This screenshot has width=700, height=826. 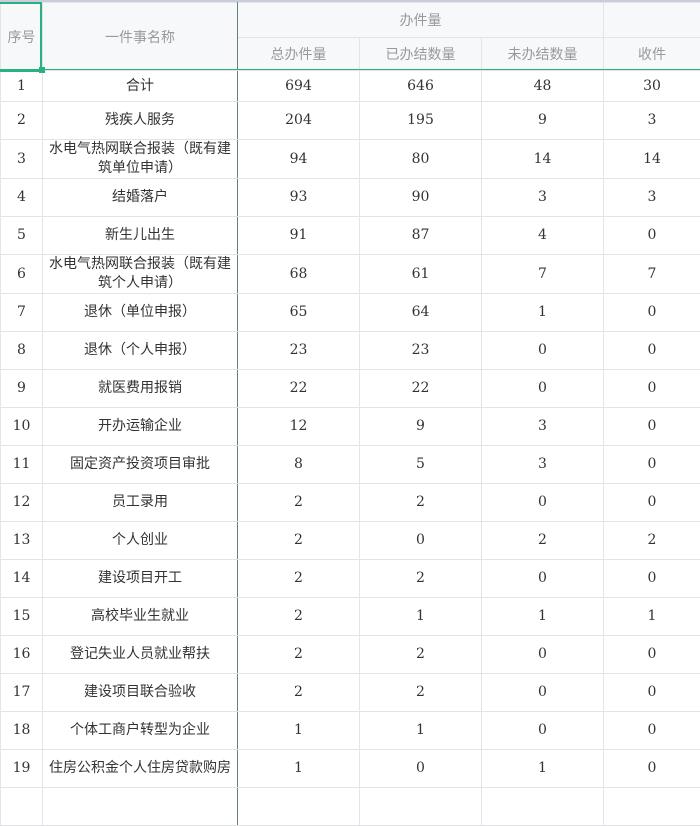 I want to click on cell-total: 68, so click(x=299, y=274).